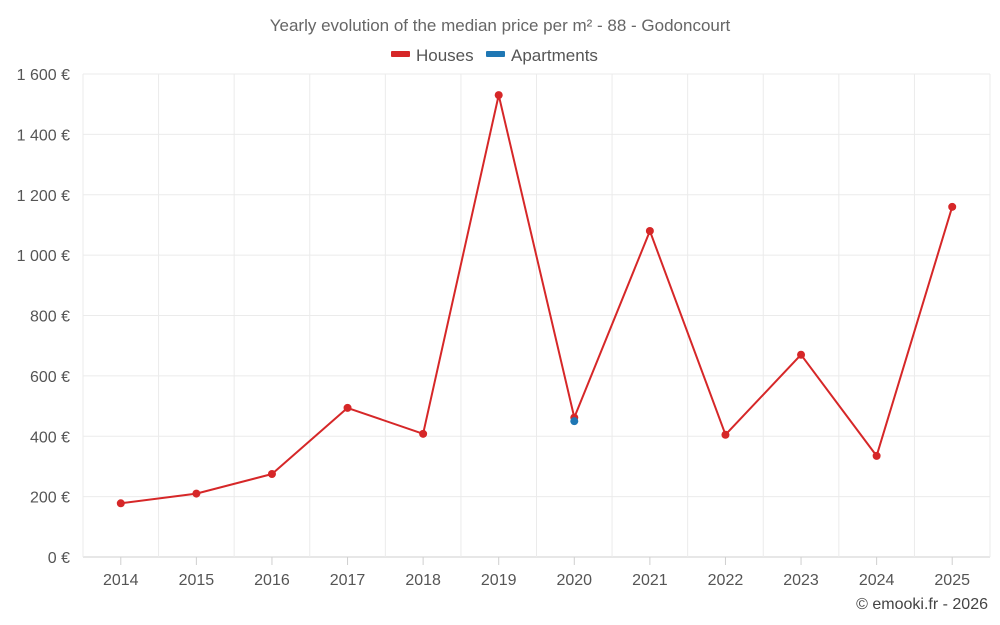 This screenshot has width=1000, height=625. What do you see at coordinates (499, 580) in the screenshot?
I see `x-tick-label: 2019` at bounding box center [499, 580].